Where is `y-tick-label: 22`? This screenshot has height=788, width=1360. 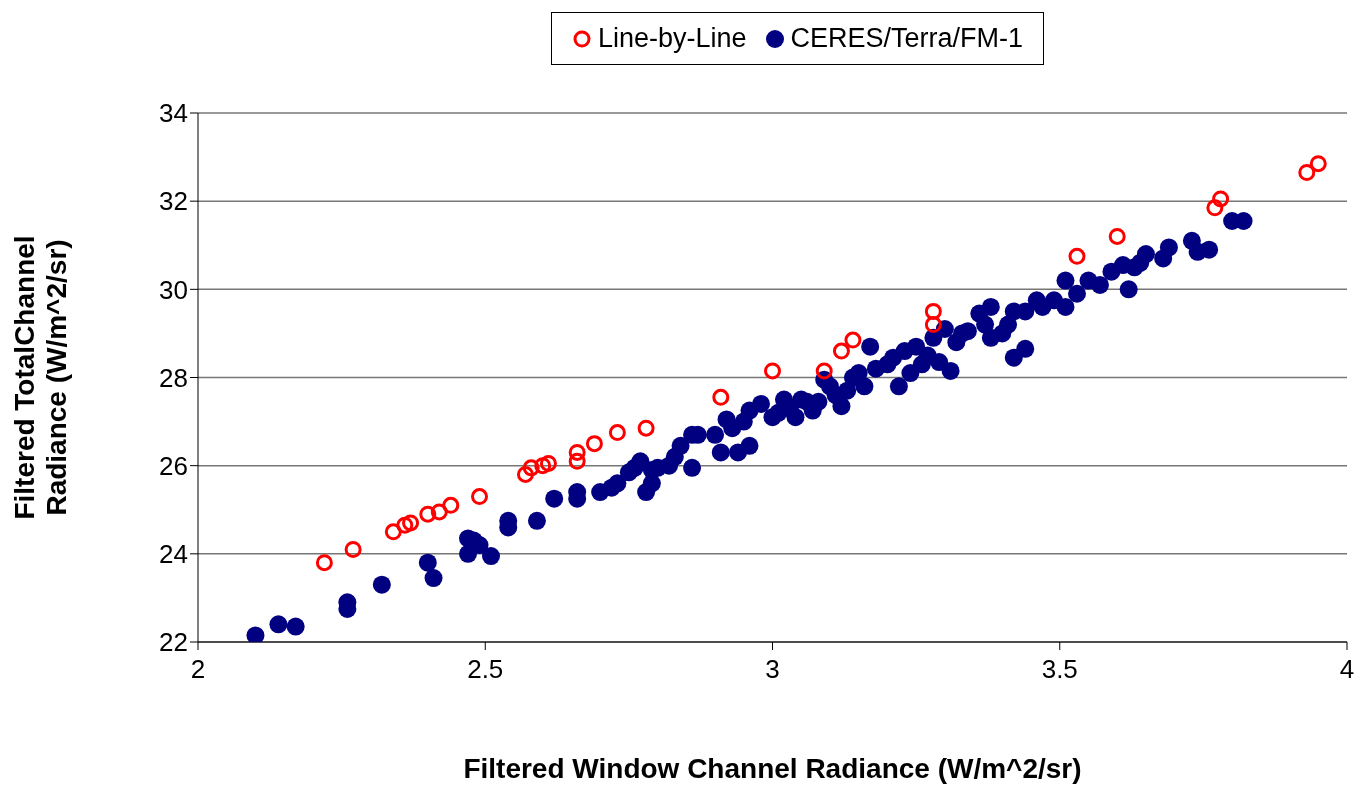 y-tick-label: 22 is located at coordinates (173, 642).